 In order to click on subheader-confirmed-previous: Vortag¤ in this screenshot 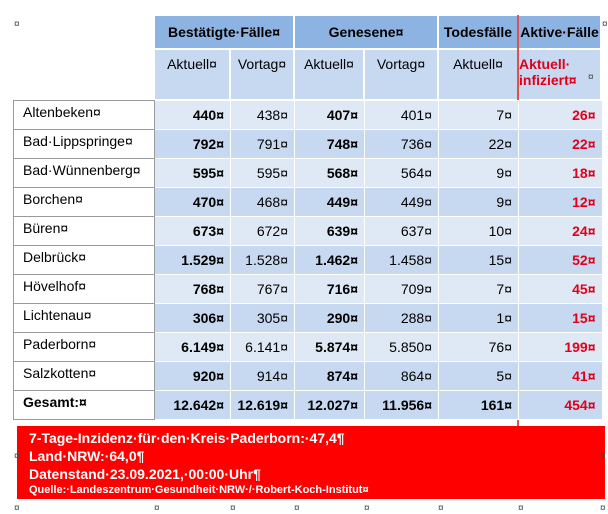, I will do `click(262, 74)`.